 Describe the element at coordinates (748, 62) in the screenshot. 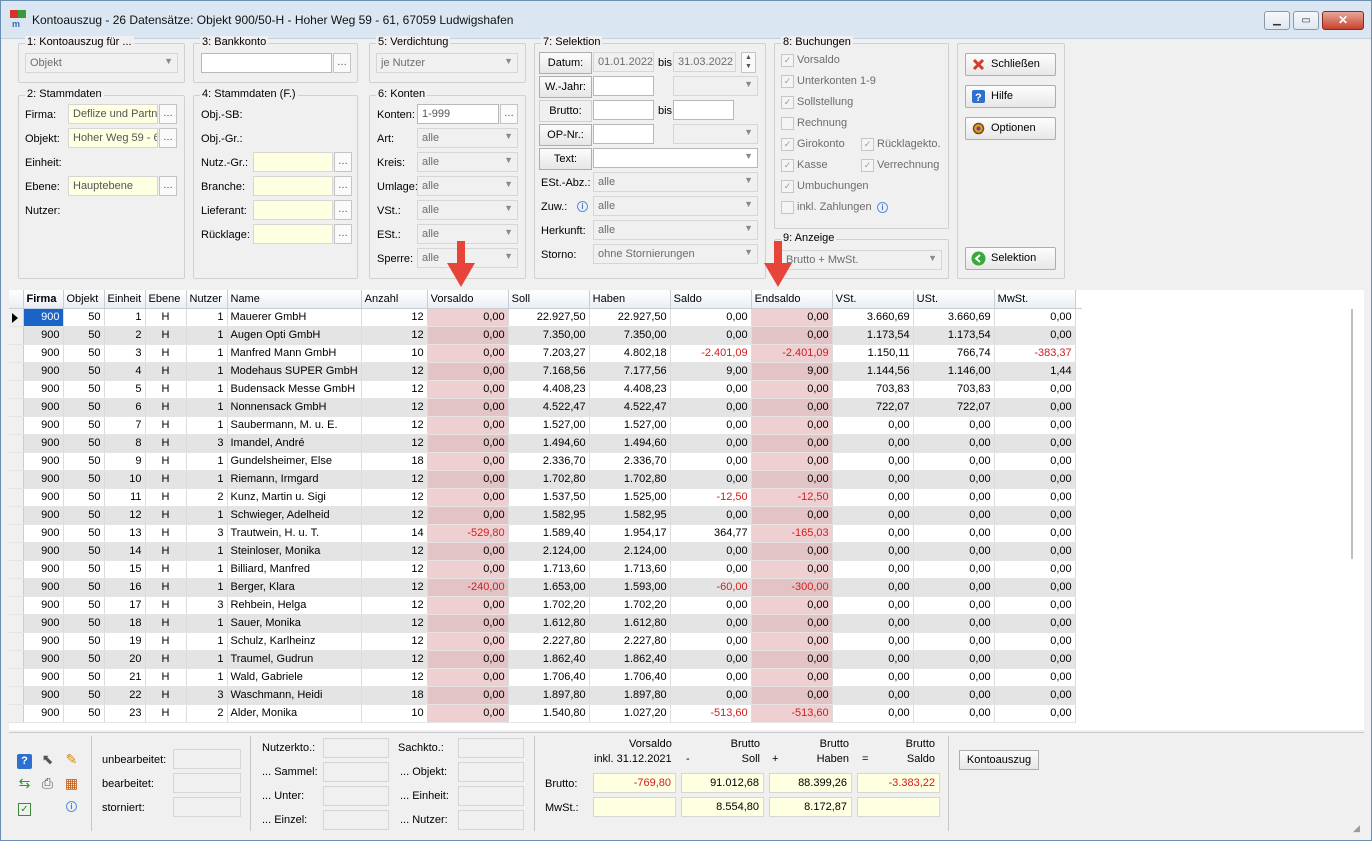

I see `date-spinner: ▲ ▼` at that location.